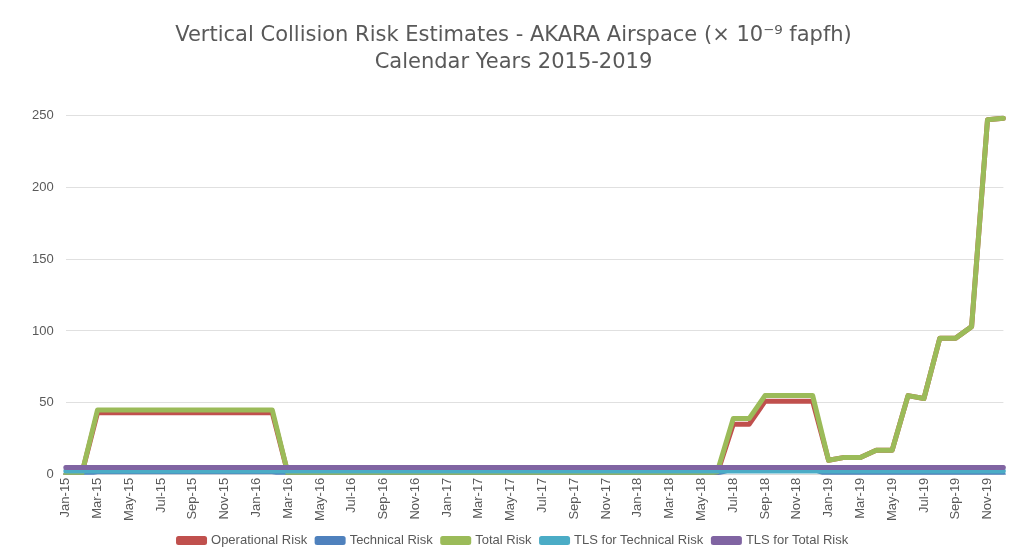 This screenshot has height=557, width=1022. I want to click on x-tick-label: Nov-19, so click(987, 498).